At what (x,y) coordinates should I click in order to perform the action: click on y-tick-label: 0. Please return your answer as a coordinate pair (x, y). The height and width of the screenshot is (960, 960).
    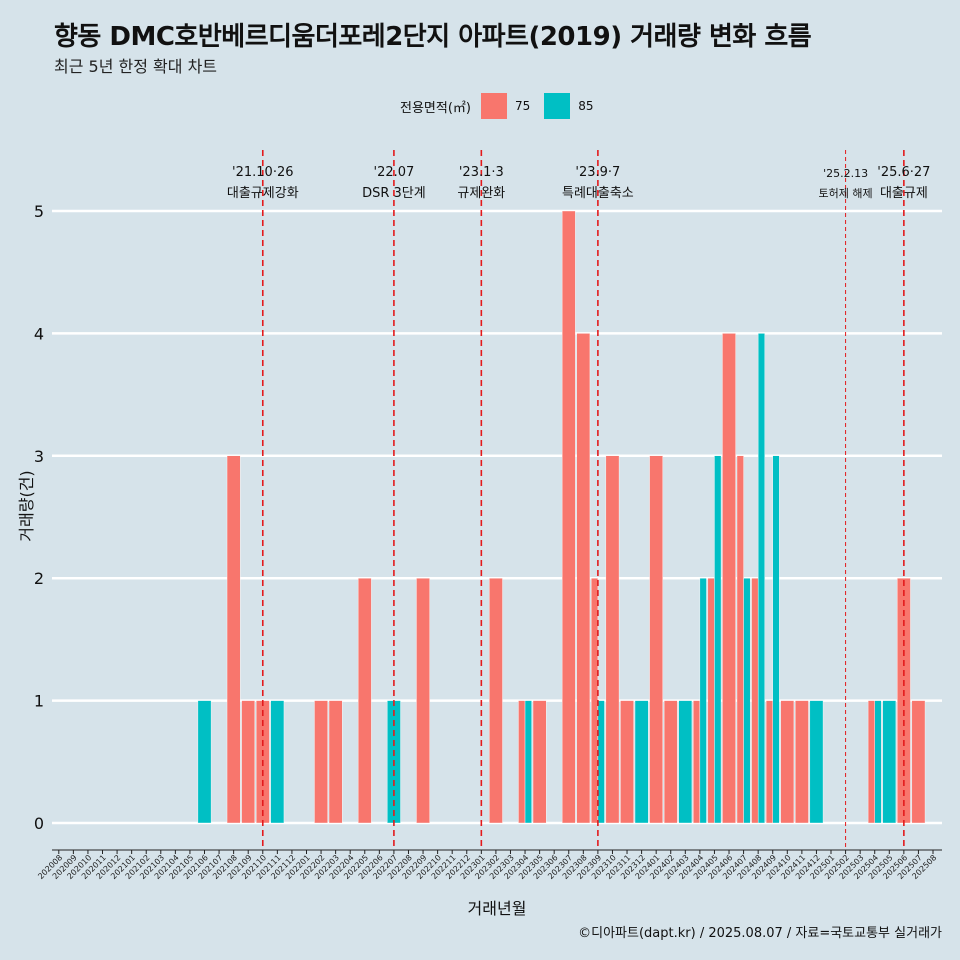
    Looking at the image, I should click on (39, 823).